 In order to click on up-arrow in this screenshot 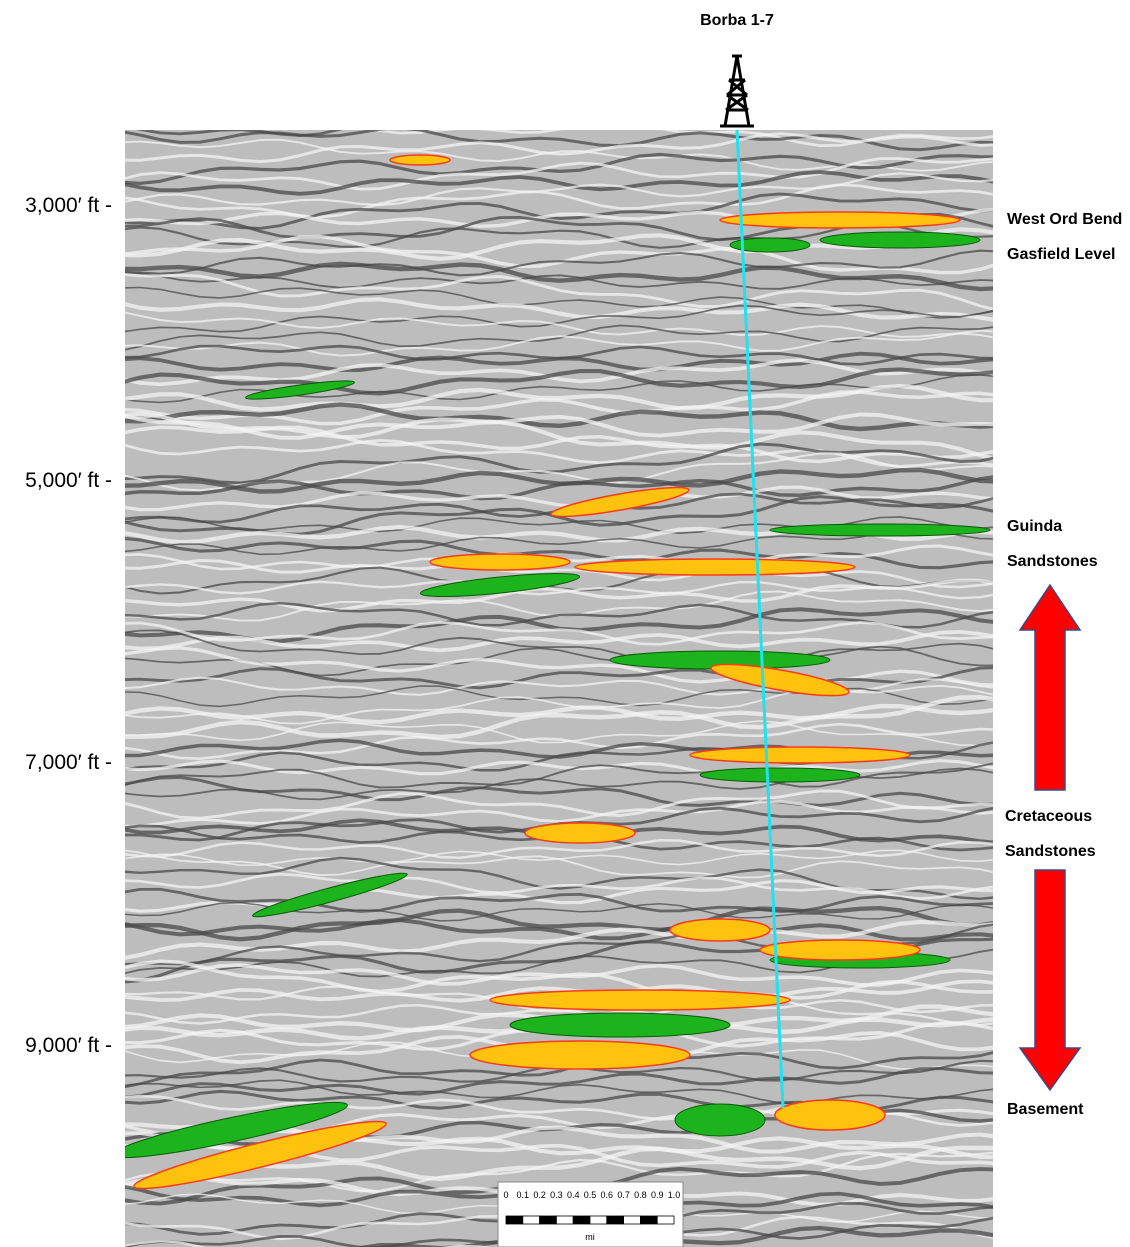, I will do `click(1050, 687)`.